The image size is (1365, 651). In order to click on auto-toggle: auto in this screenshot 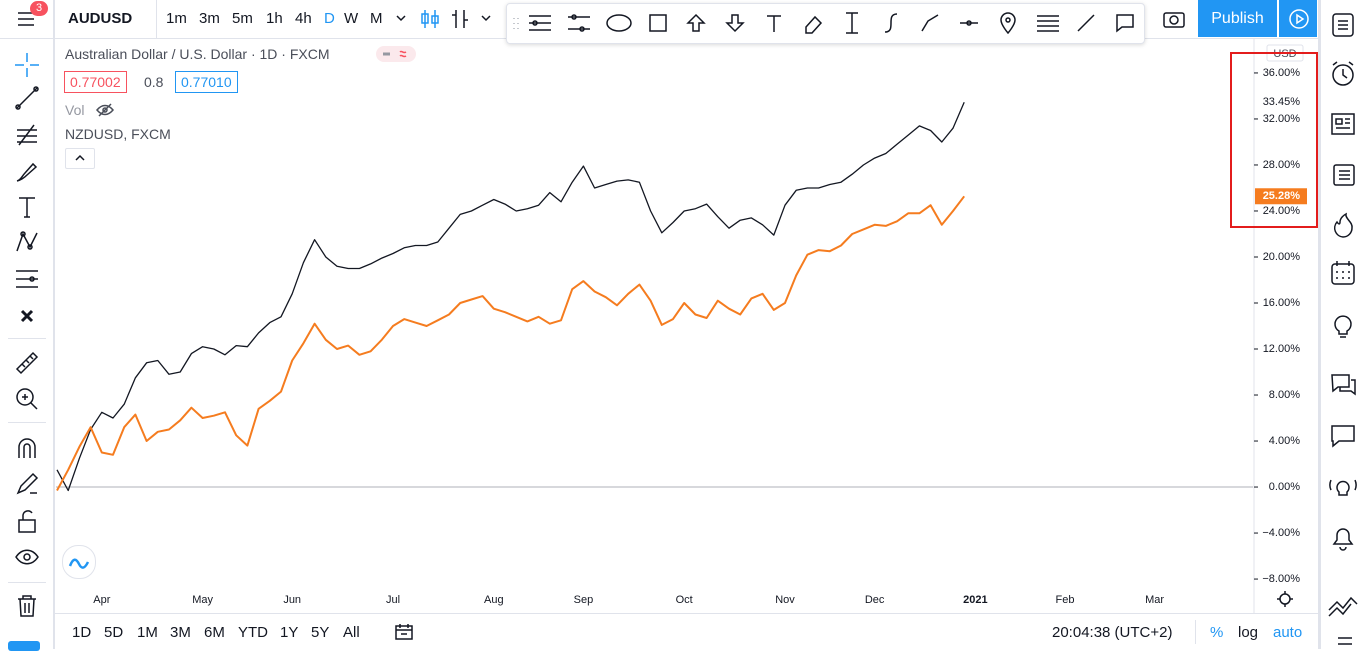, I will do `click(1288, 632)`.